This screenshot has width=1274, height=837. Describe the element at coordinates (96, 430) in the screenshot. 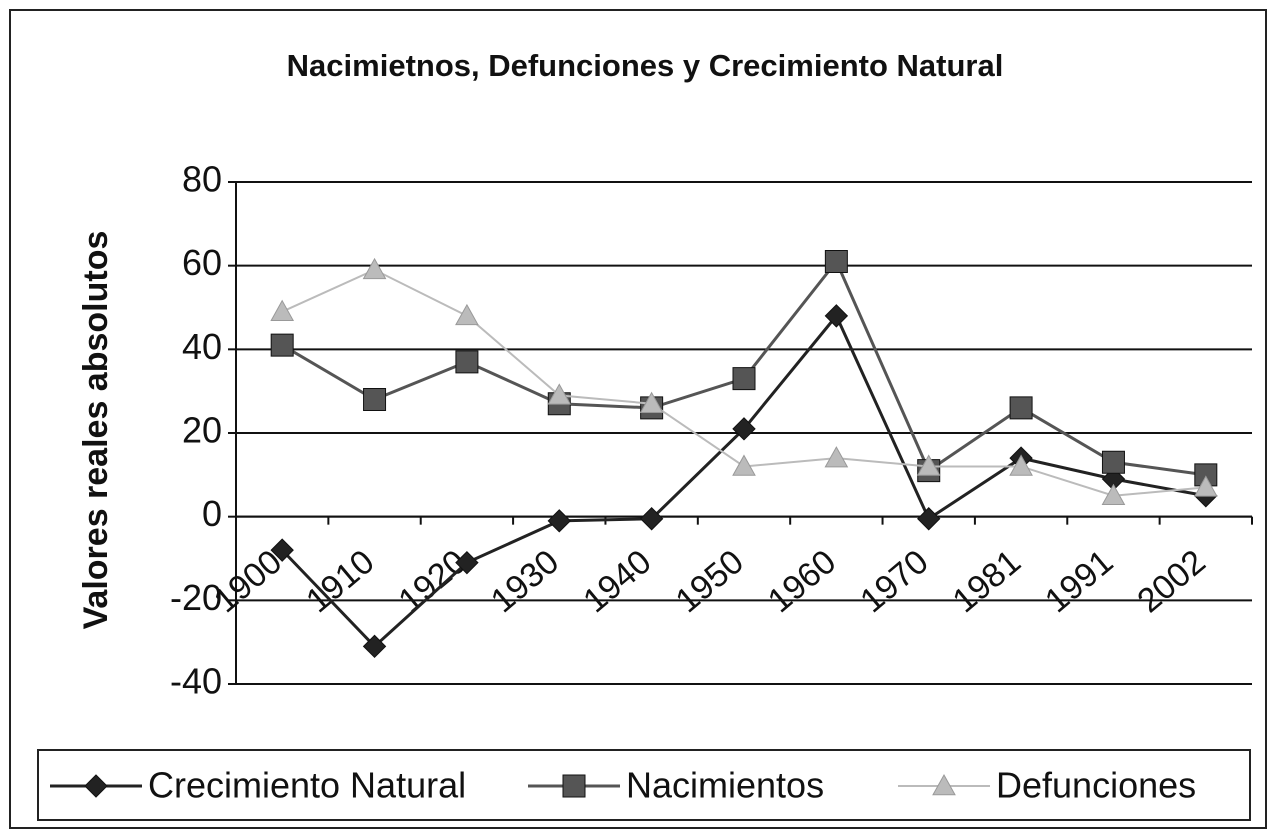

I see `y-axis-label: Valores reales absolutos` at that location.